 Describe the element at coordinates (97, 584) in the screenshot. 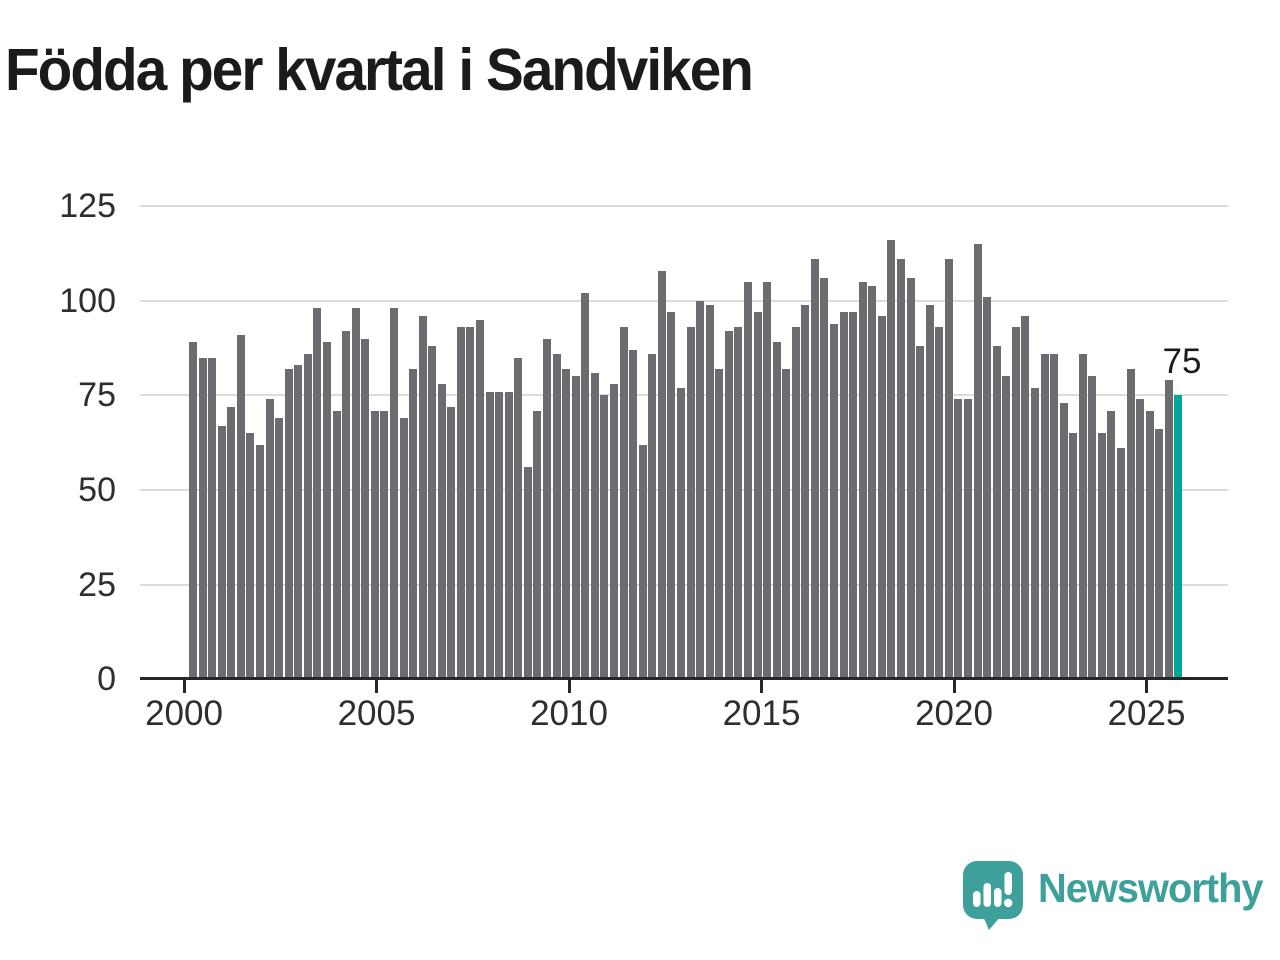

I see `y-tick-label-25: 25` at that location.